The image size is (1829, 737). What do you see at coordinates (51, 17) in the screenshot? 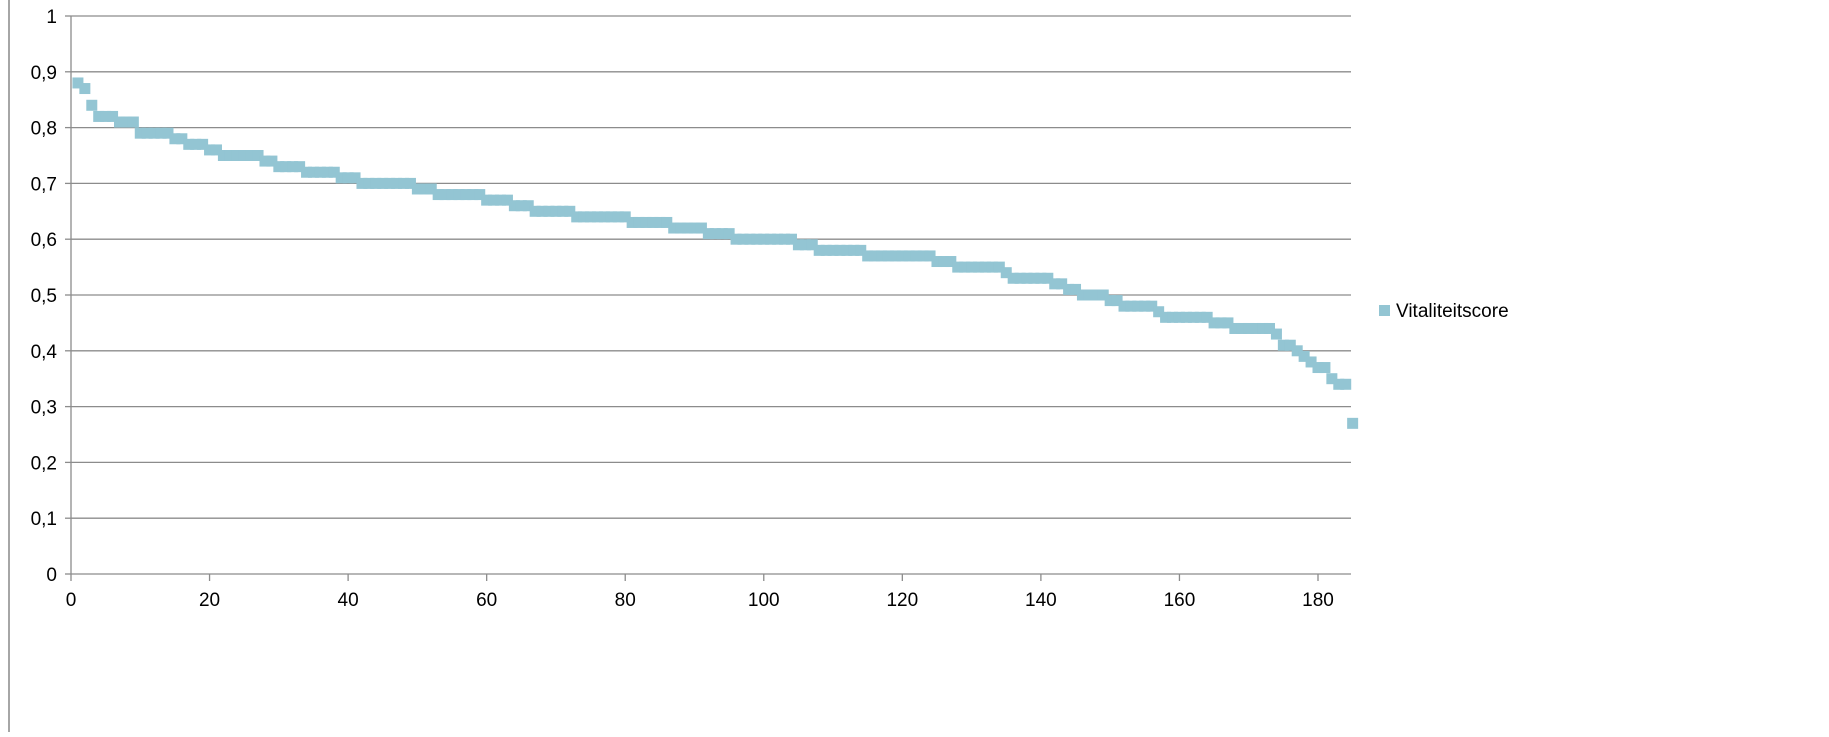
I see `y-tick-label: 1` at bounding box center [51, 17].